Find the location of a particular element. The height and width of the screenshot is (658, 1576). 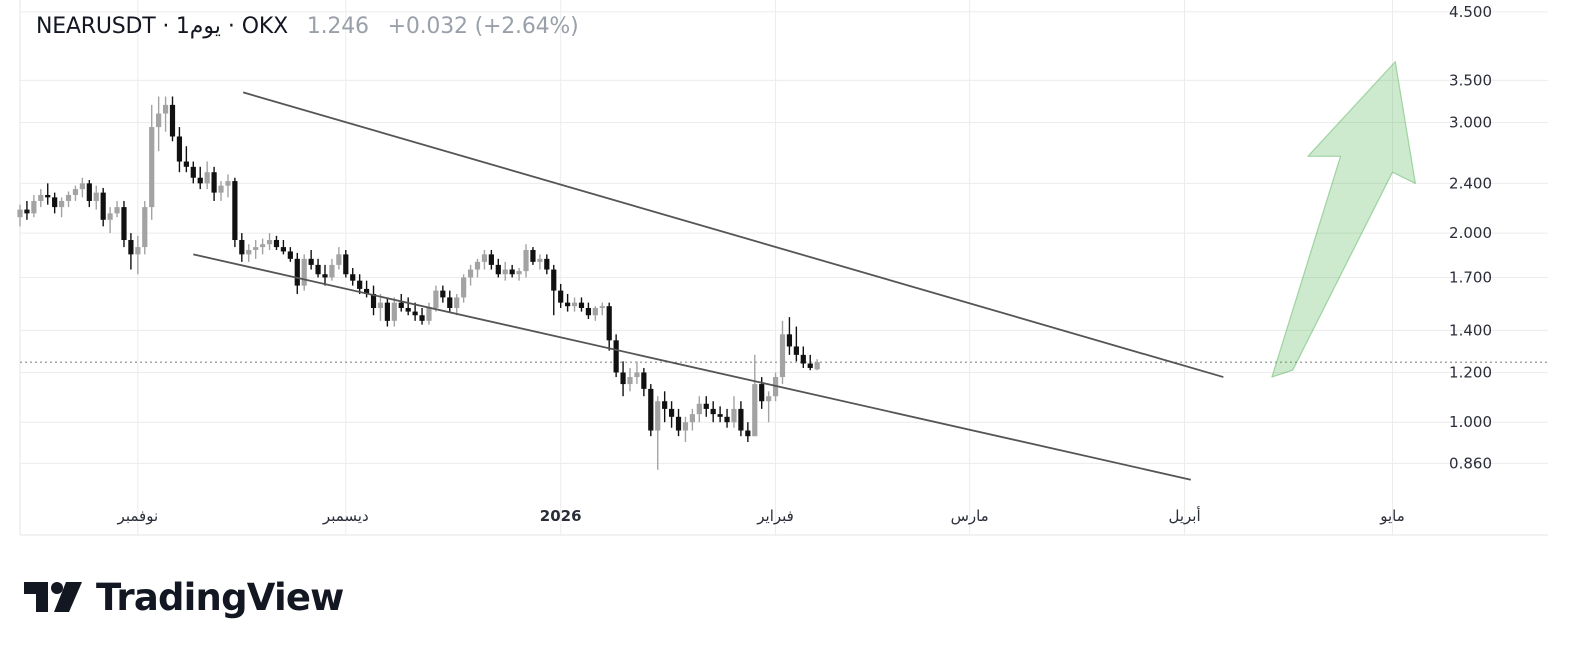

x-tick-label: أبريل is located at coordinates (1184, 515).